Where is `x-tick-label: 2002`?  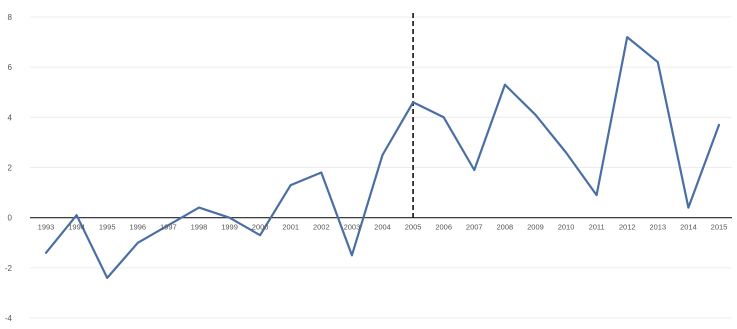 x-tick-label: 2002 is located at coordinates (321, 227).